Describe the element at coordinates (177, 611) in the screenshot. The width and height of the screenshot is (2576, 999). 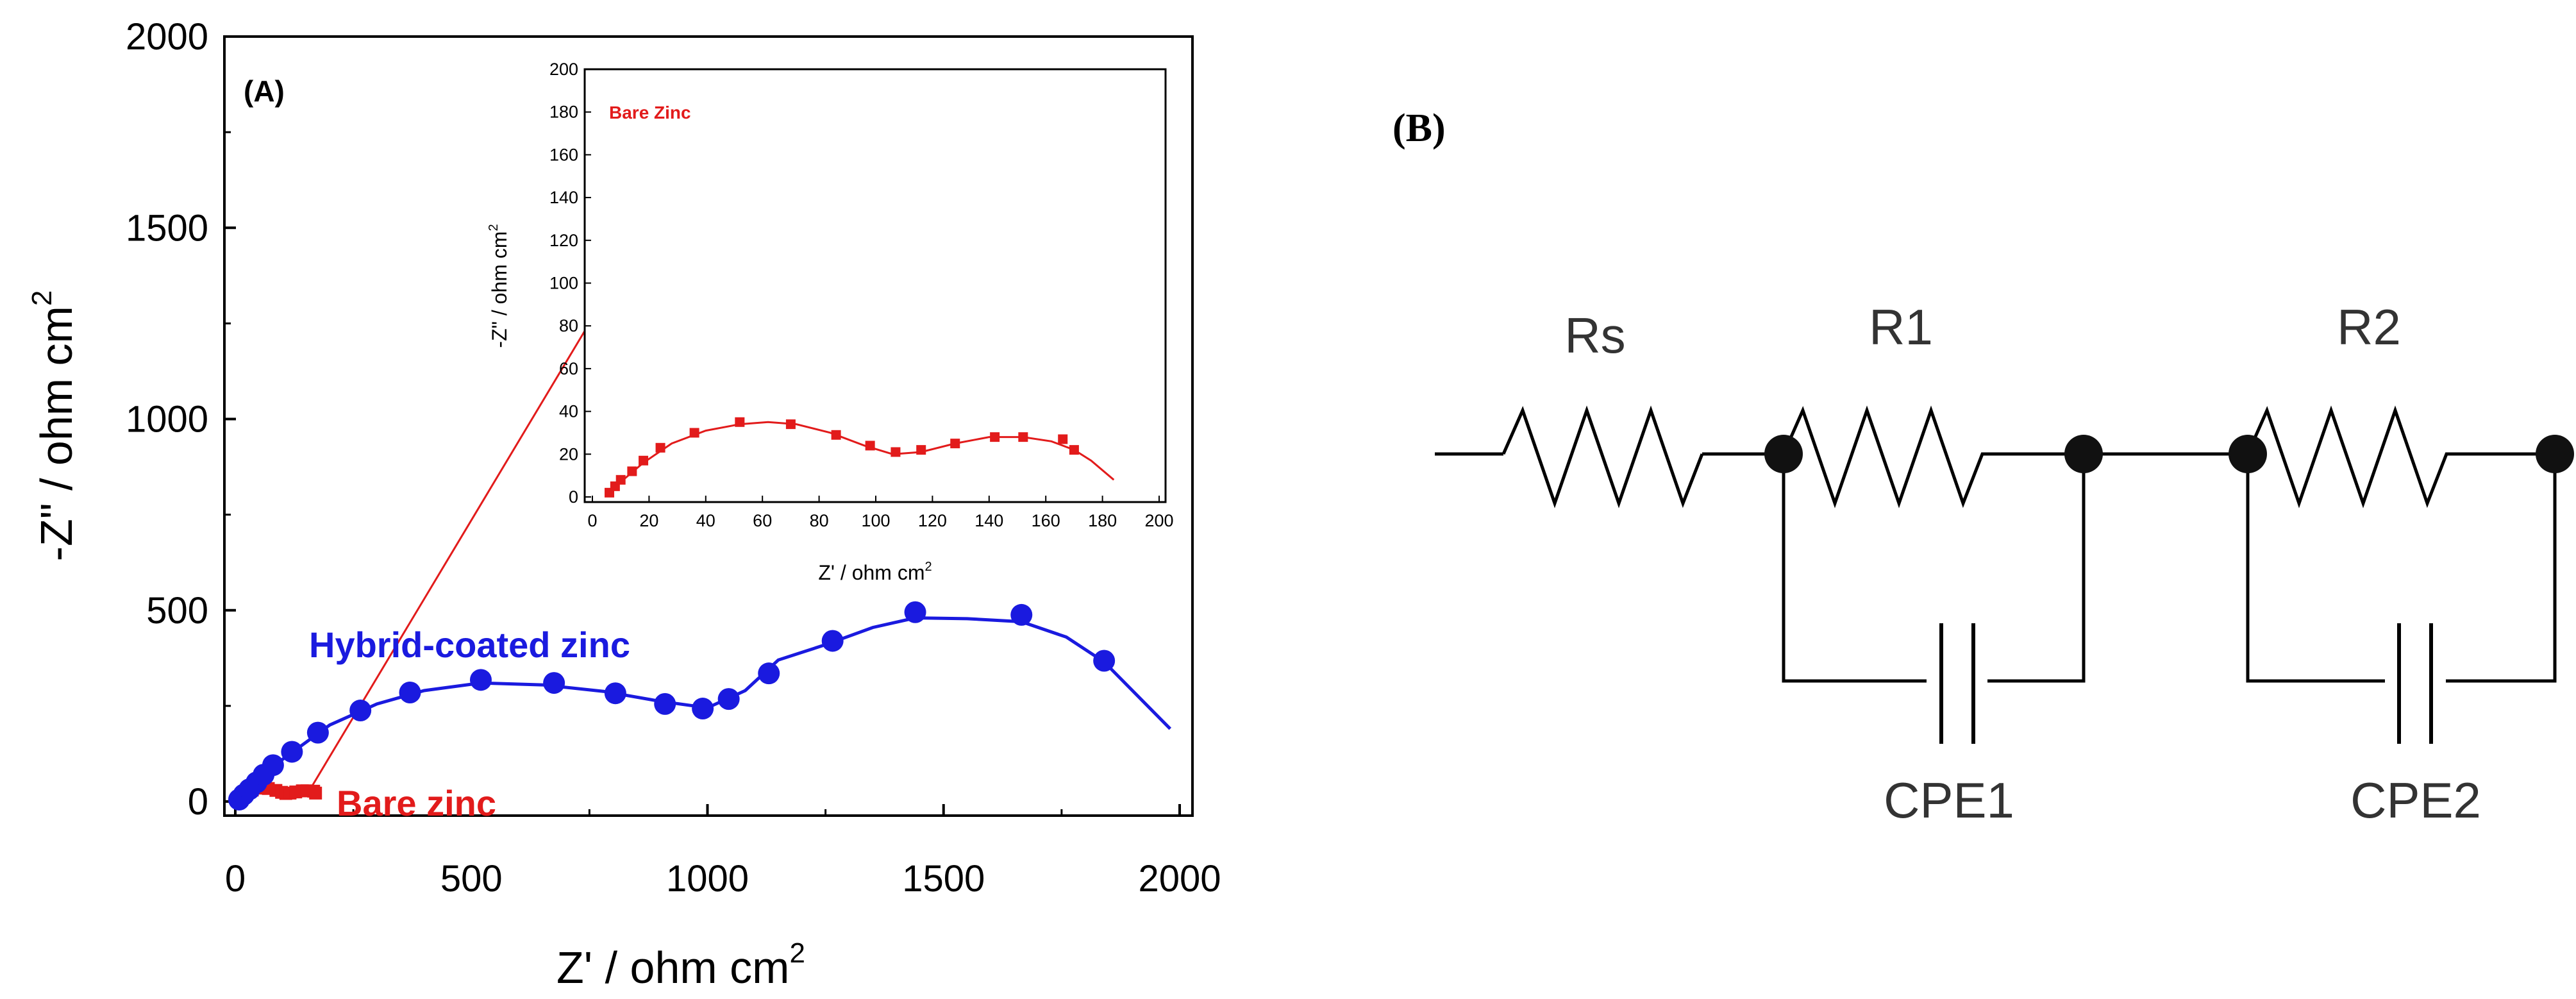
I see `main-y-tick-label: 500` at that location.